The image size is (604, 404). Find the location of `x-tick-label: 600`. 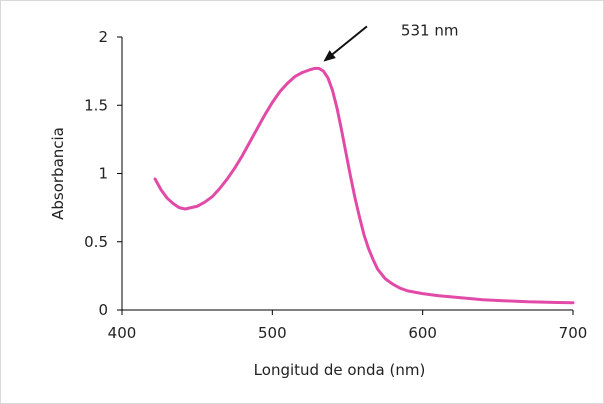

x-tick-label: 600 is located at coordinates (422, 333).